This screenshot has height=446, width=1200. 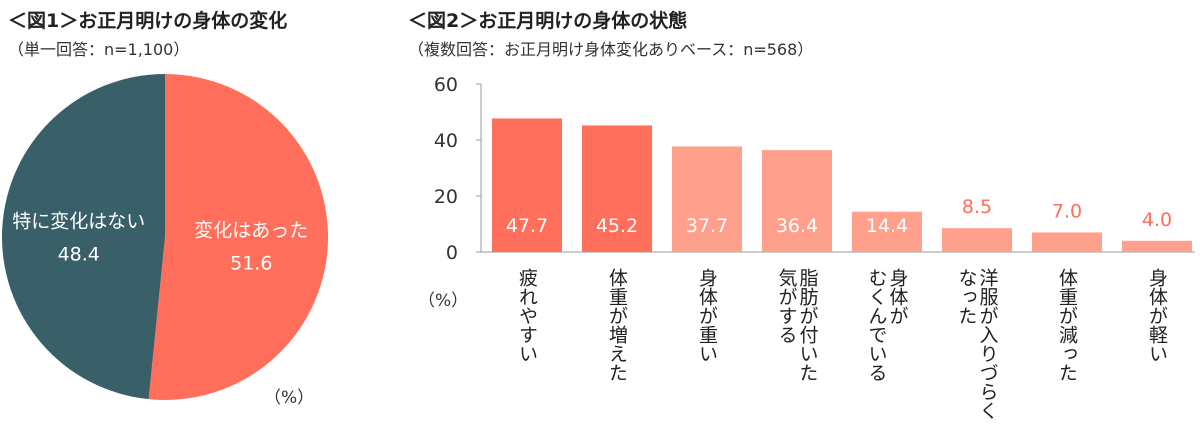 I want to click on x-category-label: 気がする, so click(x=787, y=306).